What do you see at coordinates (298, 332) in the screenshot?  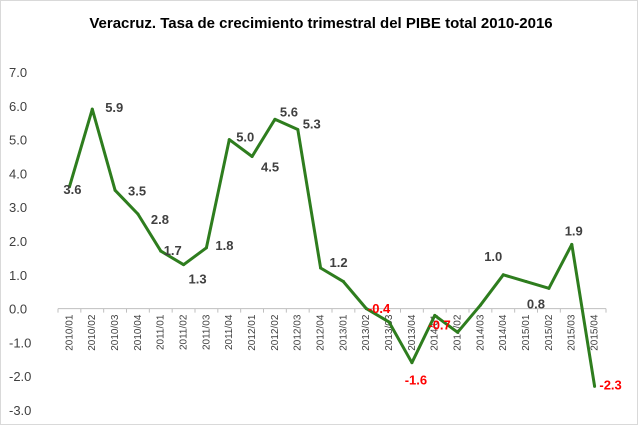 I see `x-tick-label: 2012/03` at bounding box center [298, 332].